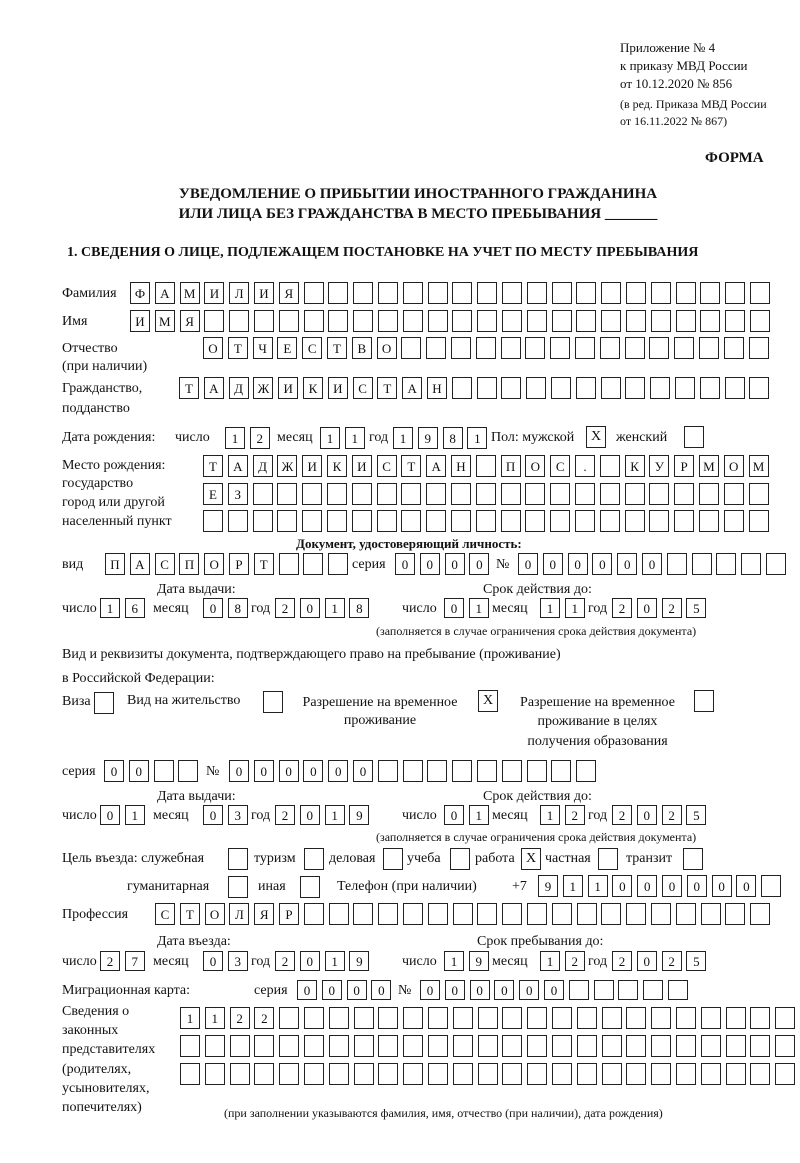 This screenshot has height=1163, width=800. Describe the element at coordinates (273, 702) in the screenshot. I see `residence-permit-checkbox` at that location.